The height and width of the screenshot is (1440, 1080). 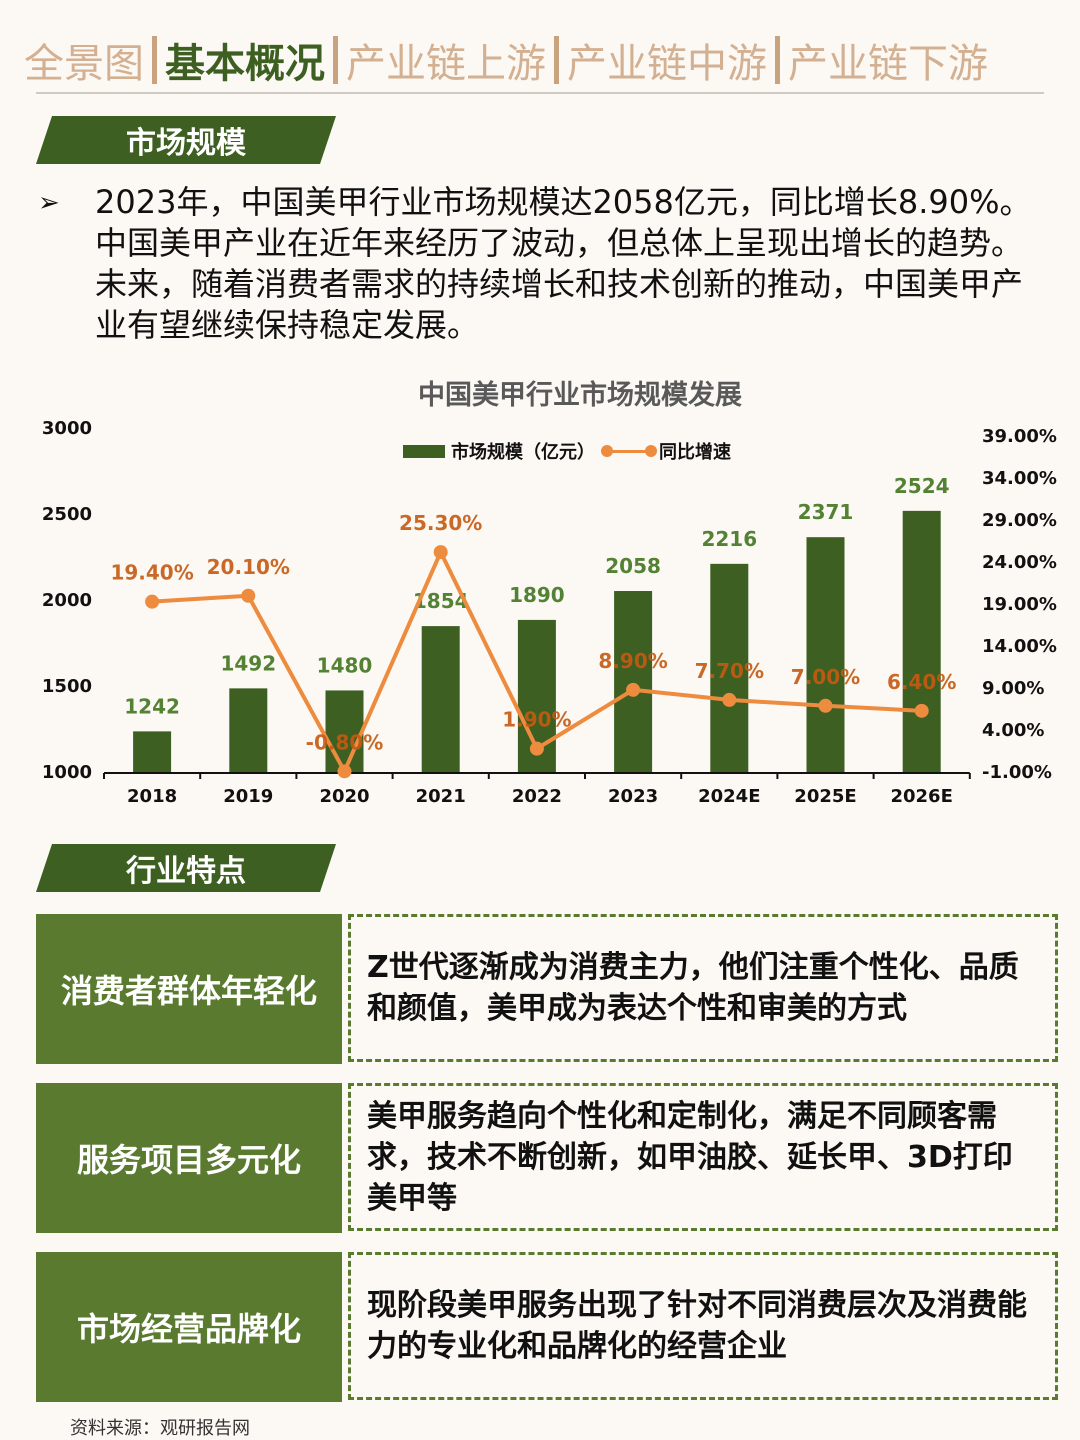 I want to click on feature-label-text: 市场经营品牌化, so click(x=188, y=1329).